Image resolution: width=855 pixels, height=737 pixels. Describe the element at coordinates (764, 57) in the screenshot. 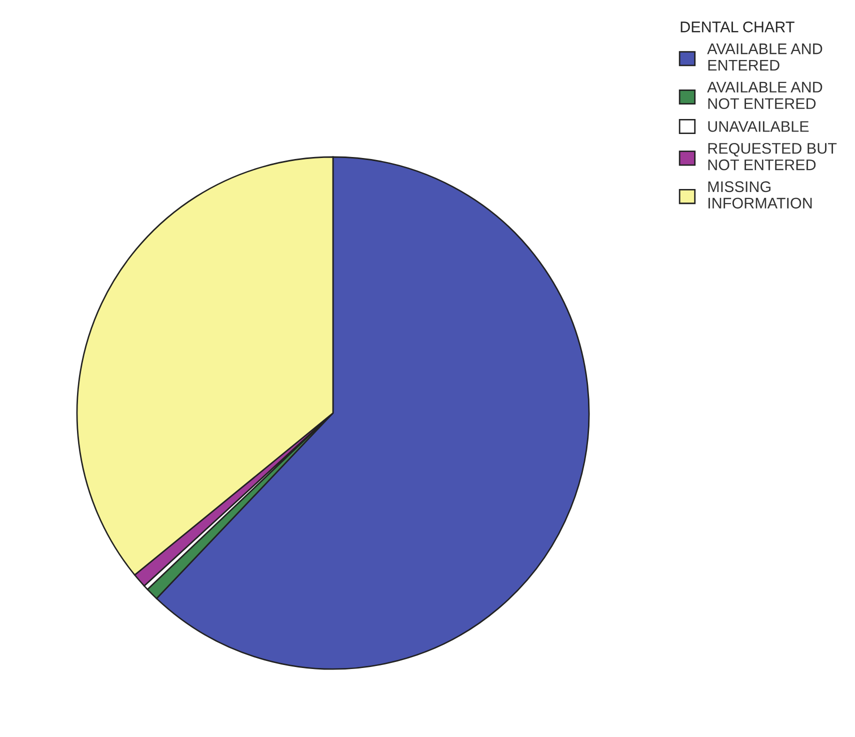

I see `legend-label: AVAILABLE AND ENTERED` at that location.